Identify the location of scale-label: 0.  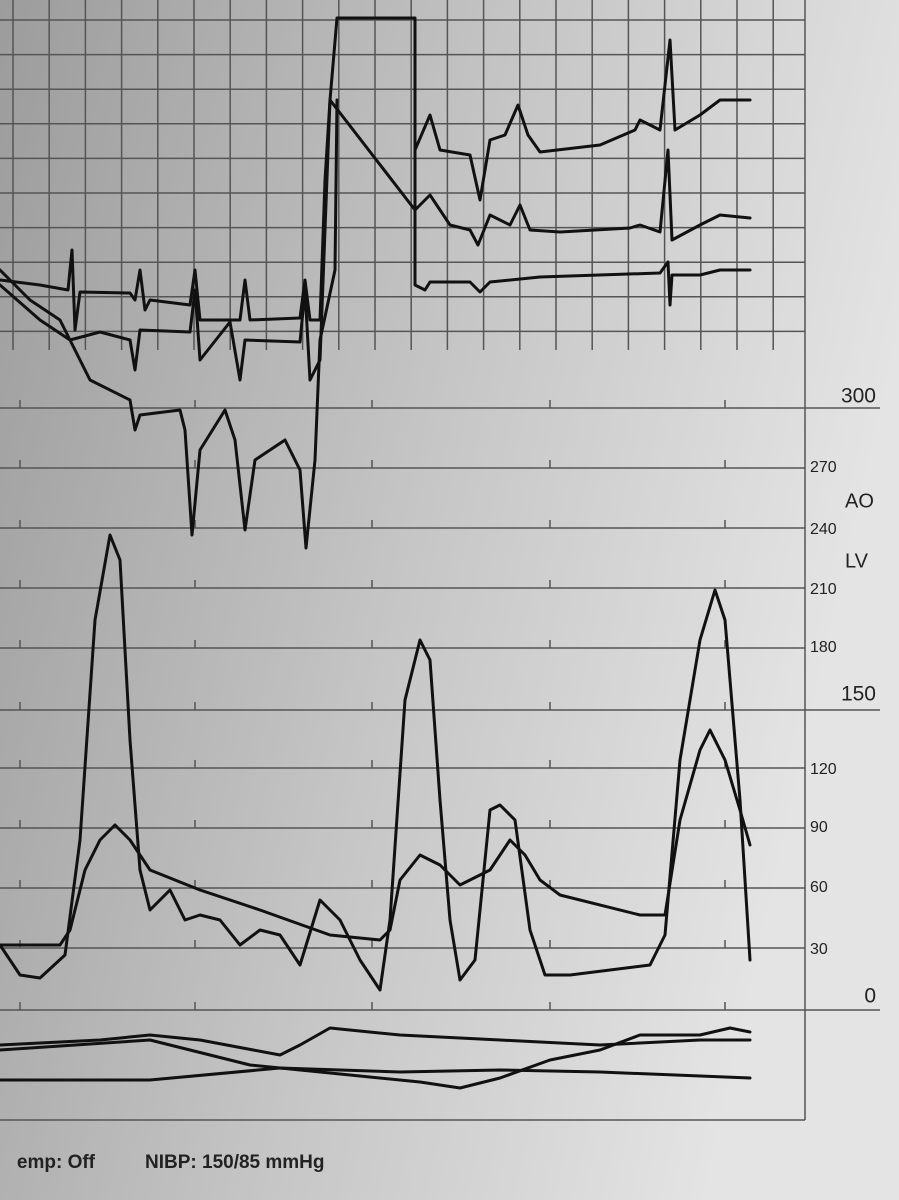
(870, 996).